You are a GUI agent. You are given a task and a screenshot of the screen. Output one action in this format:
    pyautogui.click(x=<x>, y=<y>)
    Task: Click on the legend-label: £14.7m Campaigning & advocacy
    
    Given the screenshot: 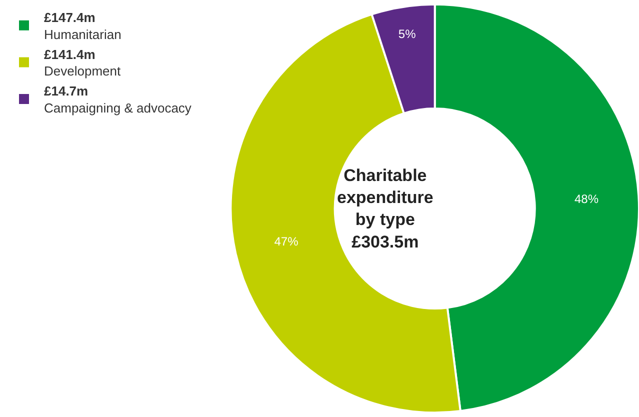 What is the action you would take?
    pyautogui.click(x=118, y=100)
    